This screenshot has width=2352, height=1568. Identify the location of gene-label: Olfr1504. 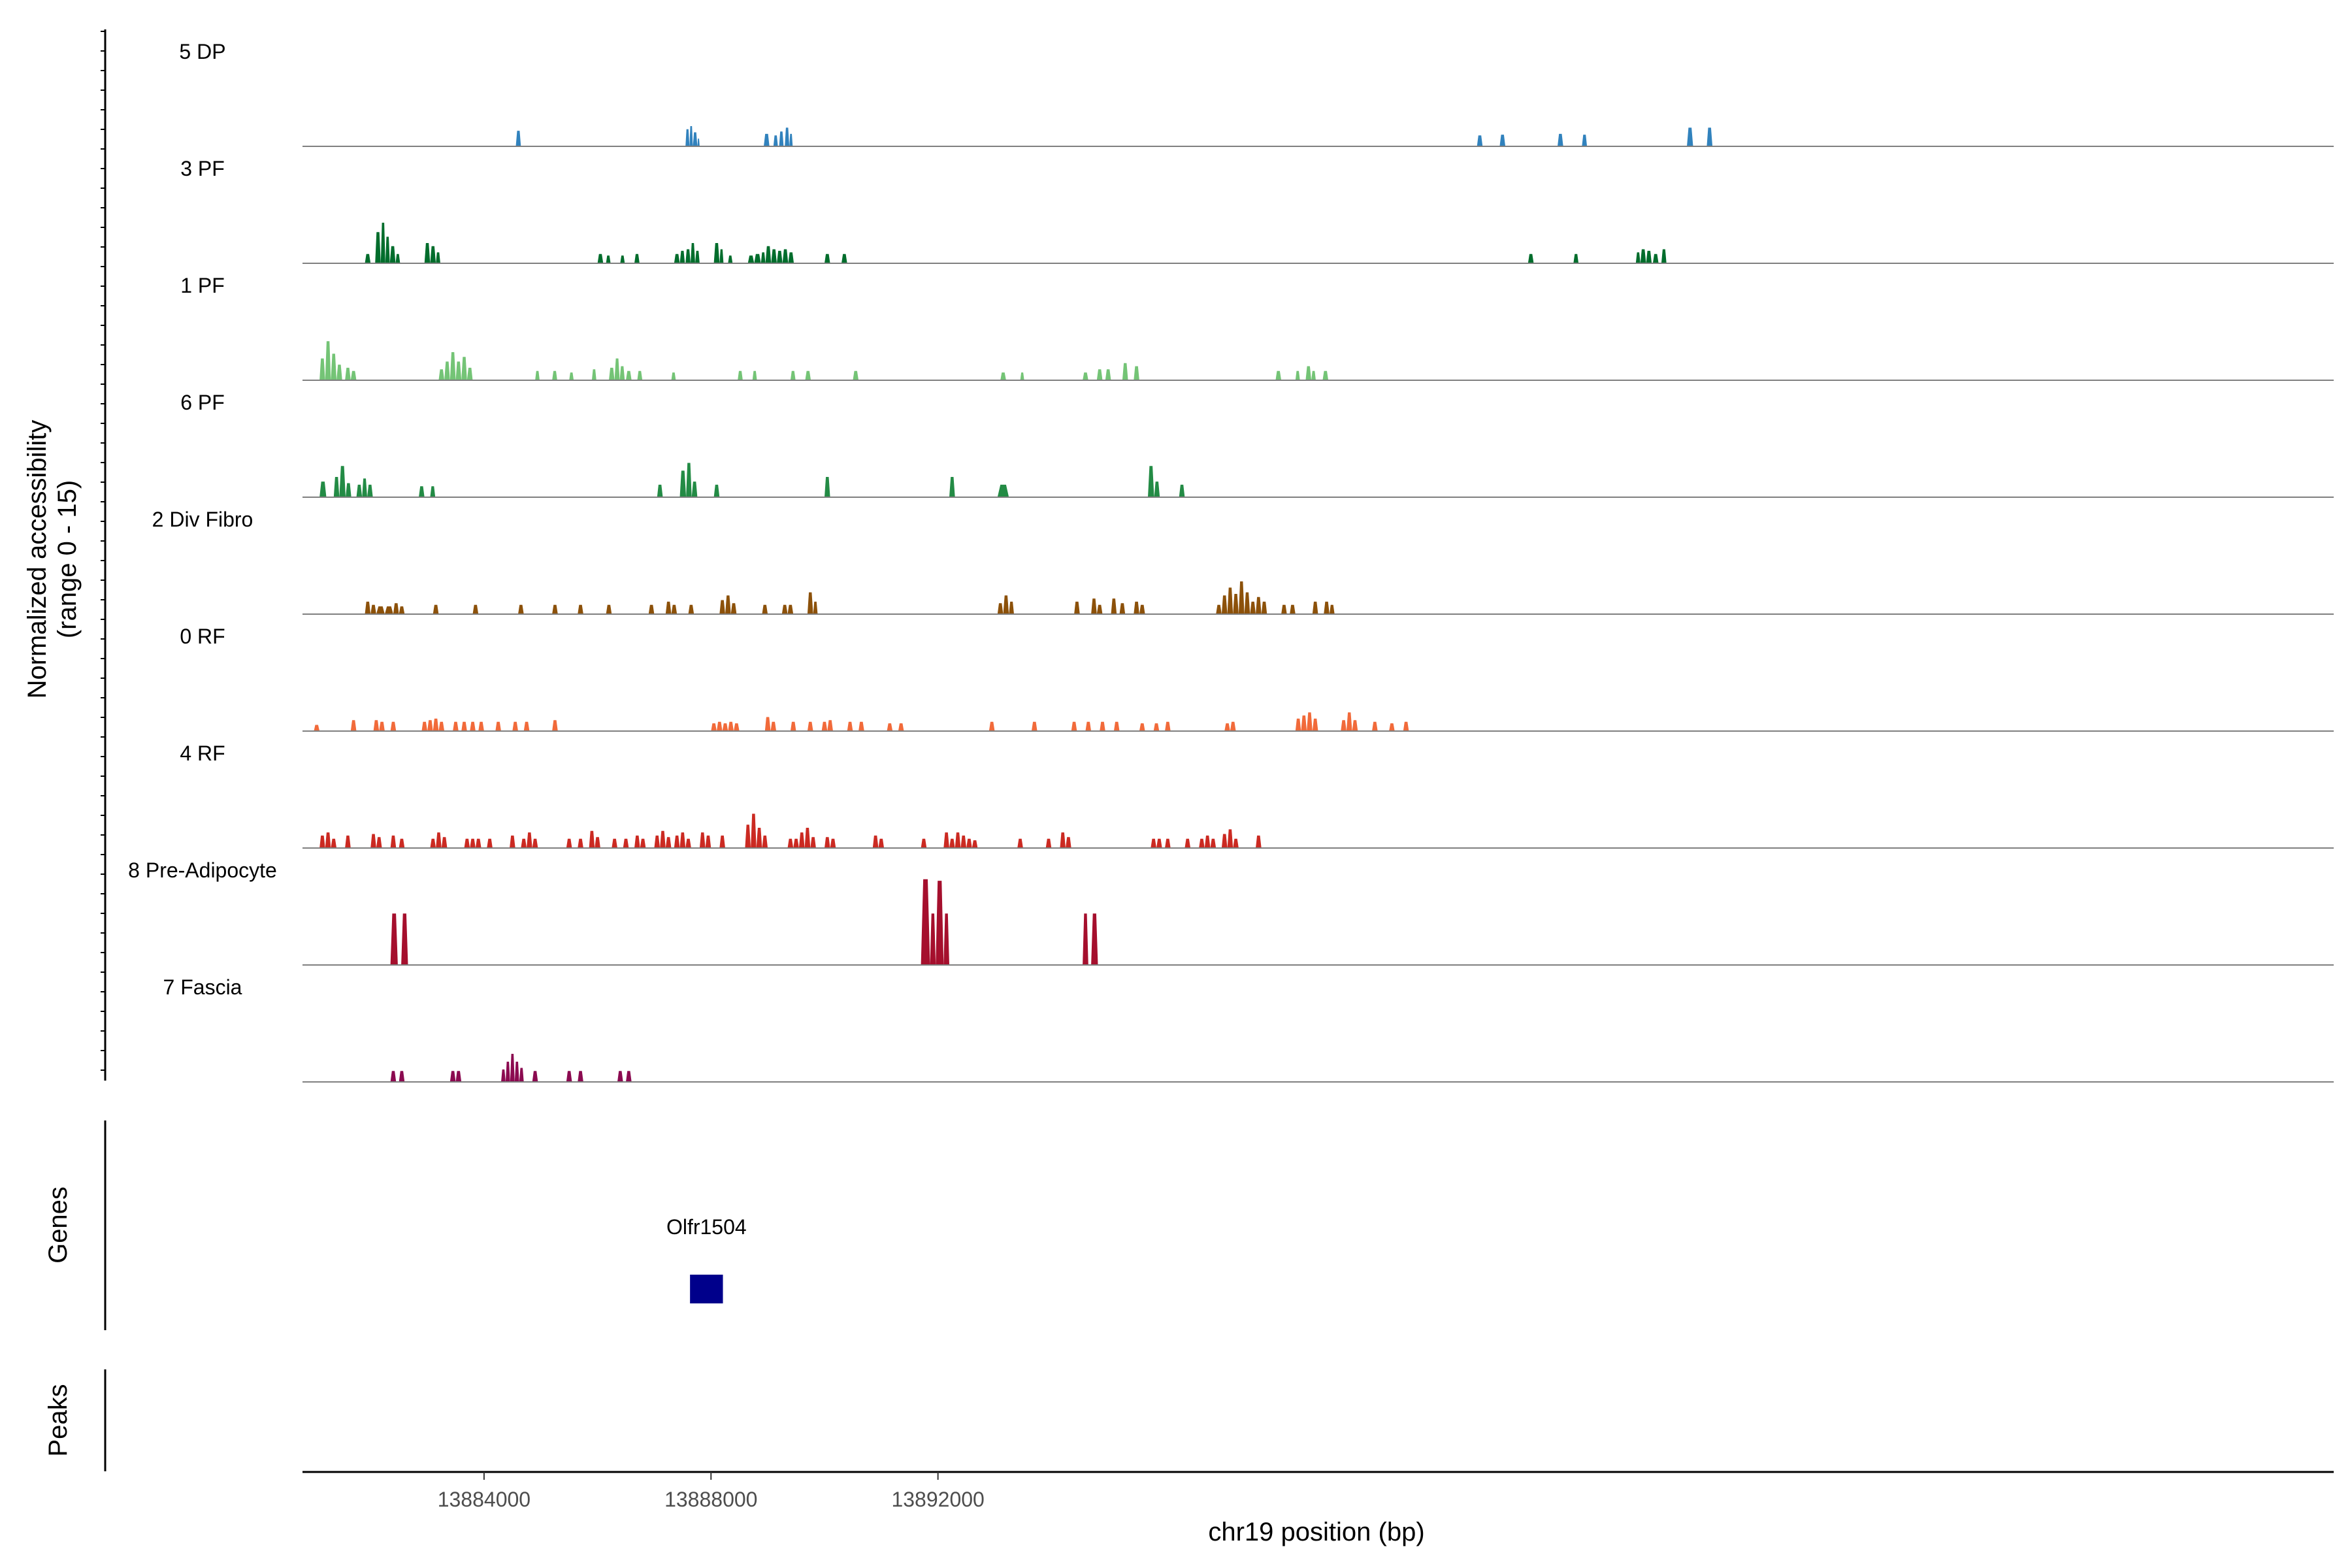
(706, 1227).